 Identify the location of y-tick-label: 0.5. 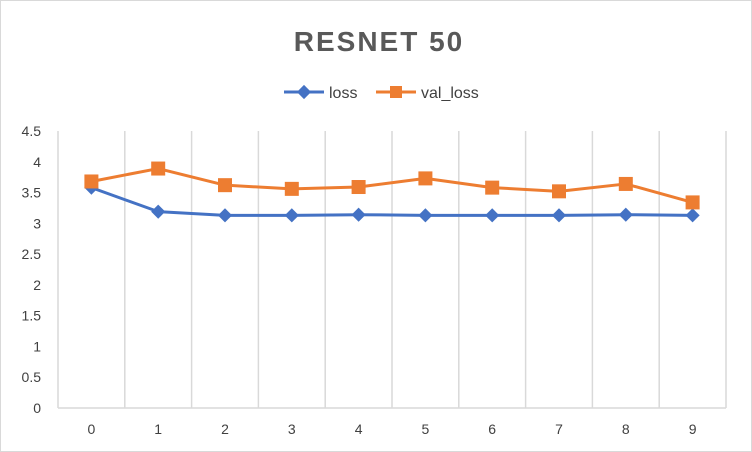
(32, 377).